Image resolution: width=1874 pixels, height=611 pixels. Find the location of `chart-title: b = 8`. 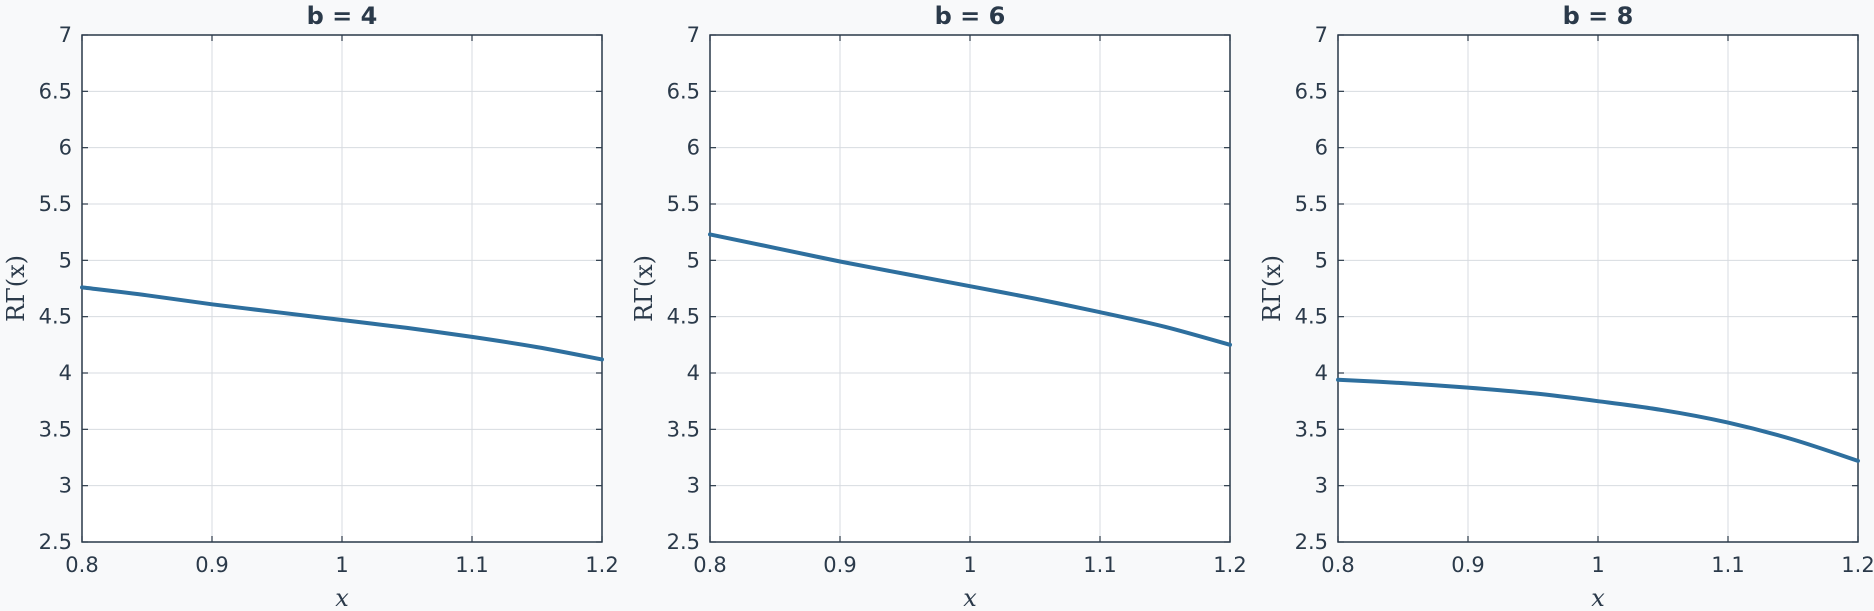

chart-title: b = 8 is located at coordinates (1598, 16).